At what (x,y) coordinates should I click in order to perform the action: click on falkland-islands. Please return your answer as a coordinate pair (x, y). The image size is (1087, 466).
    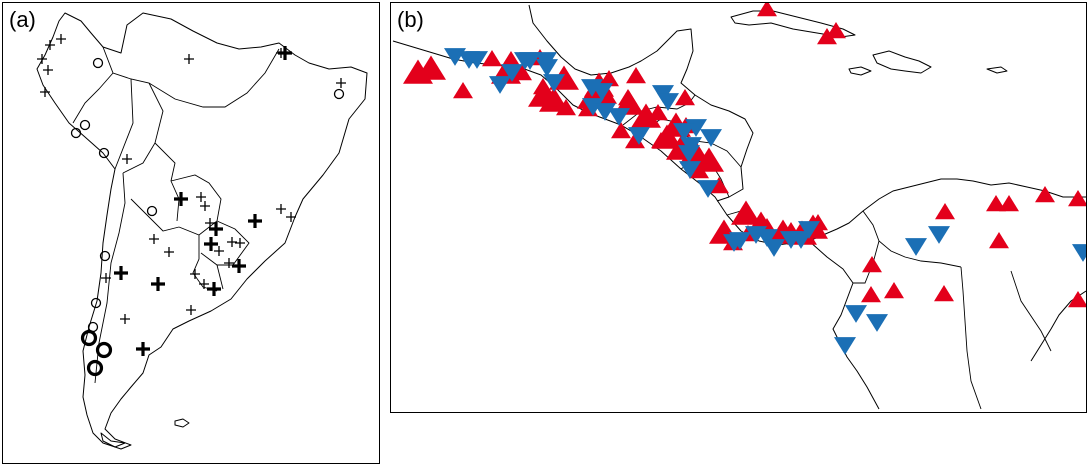
    Looking at the image, I should click on (182, 423).